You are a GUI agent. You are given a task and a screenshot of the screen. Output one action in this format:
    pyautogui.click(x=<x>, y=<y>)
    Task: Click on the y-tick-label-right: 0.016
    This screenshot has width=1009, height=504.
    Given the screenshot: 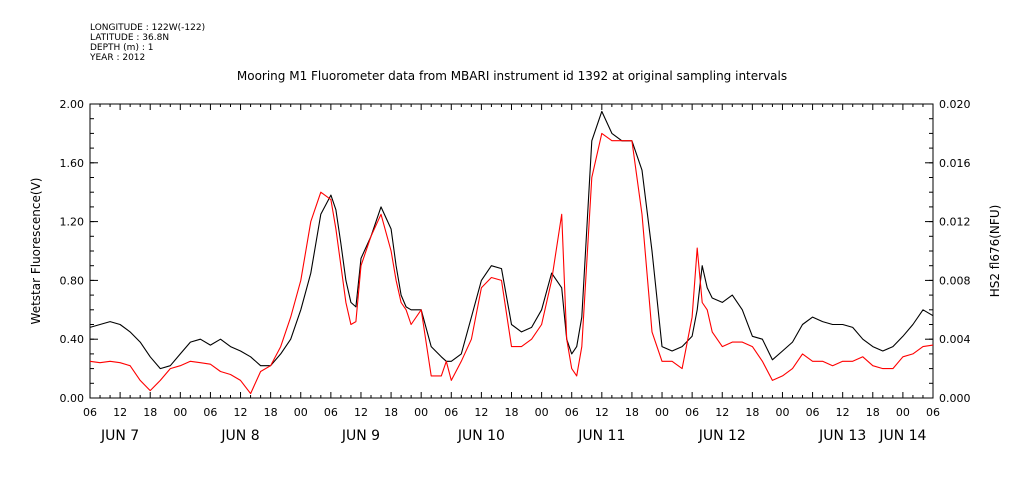 What is the action you would take?
    pyautogui.click(x=955, y=163)
    